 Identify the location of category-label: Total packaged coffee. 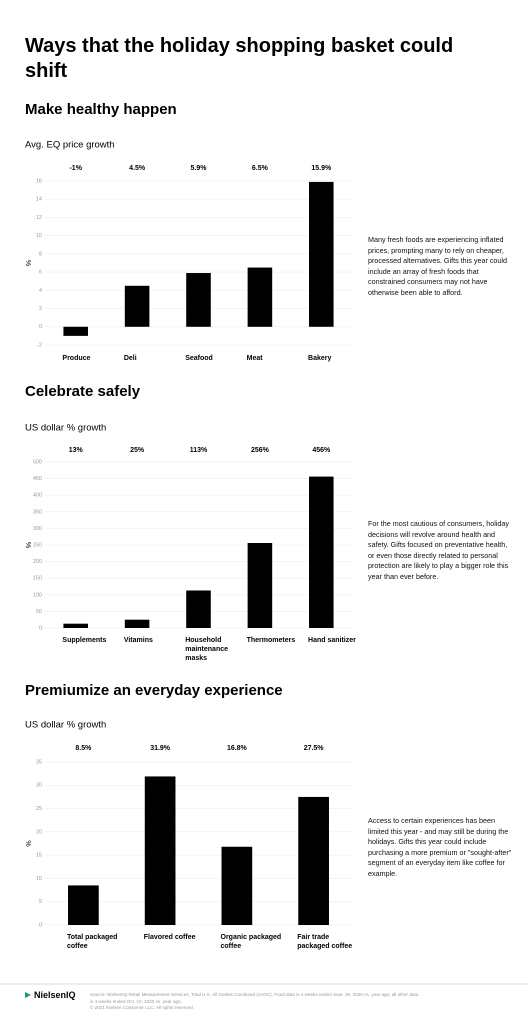
(92, 942).